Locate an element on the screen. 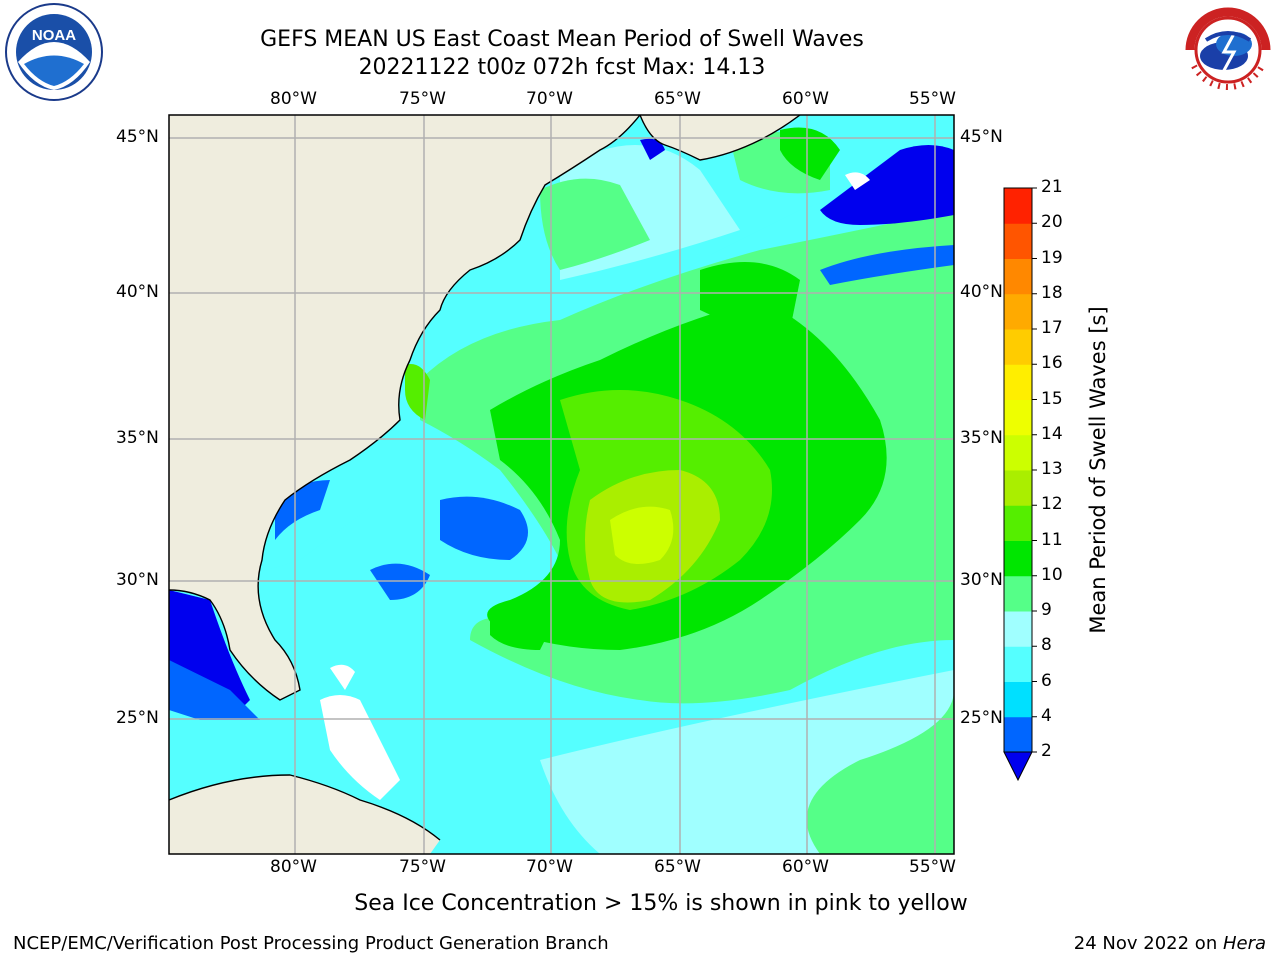  lat-label-right-25n: 25°N is located at coordinates (981, 718).